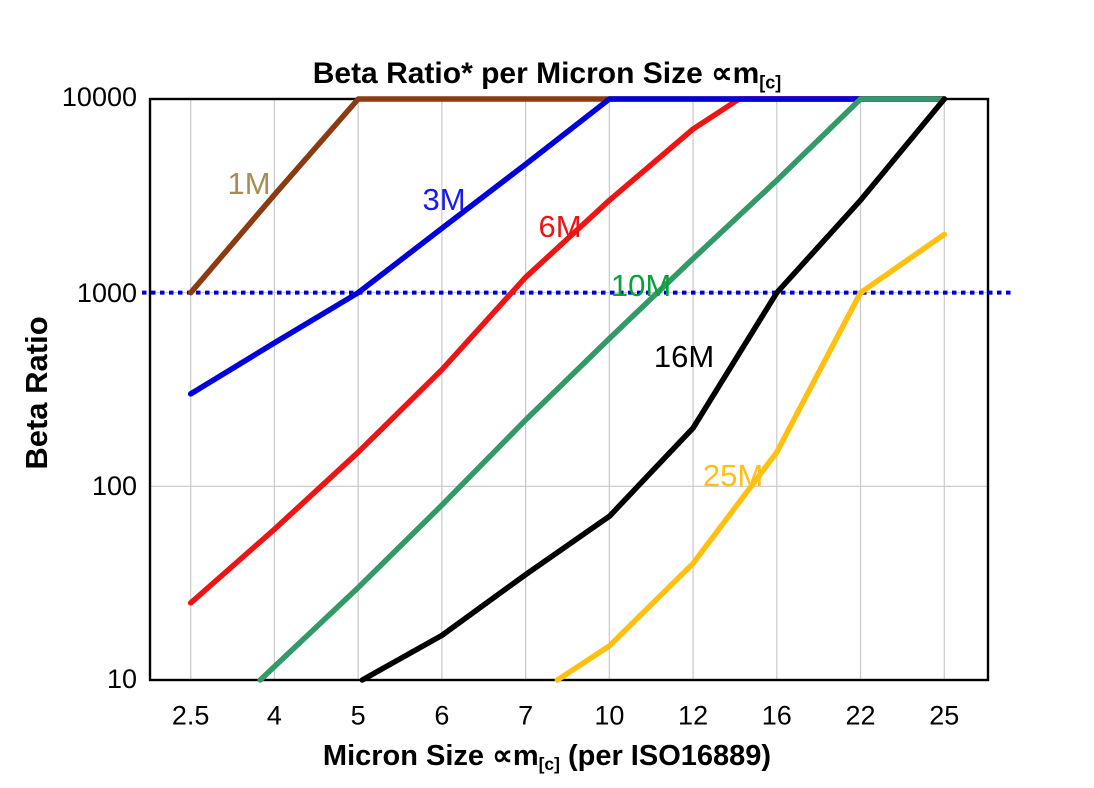 The height and width of the screenshot is (788, 1094). Describe the element at coordinates (99, 97) in the screenshot. I see `y-tick-label-10000: 10000` at that location.